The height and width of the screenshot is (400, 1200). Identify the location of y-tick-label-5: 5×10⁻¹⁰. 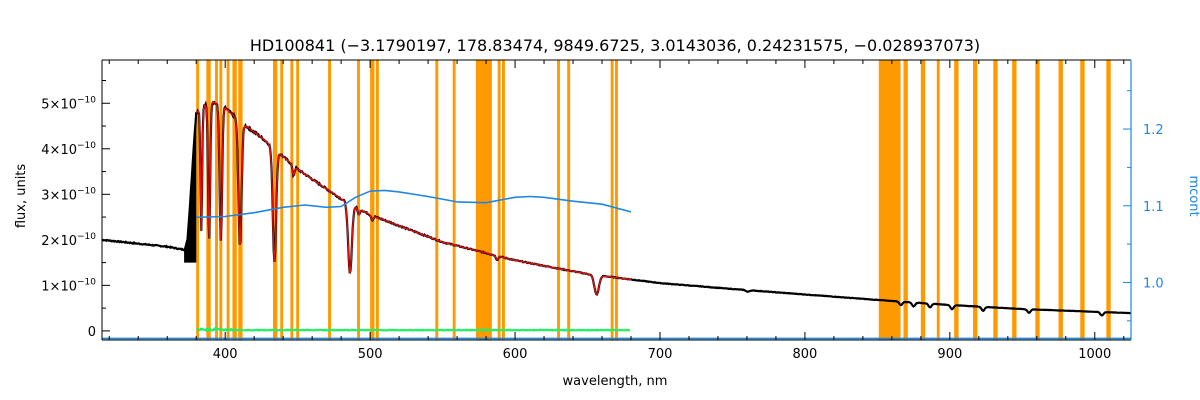
(68, 103).